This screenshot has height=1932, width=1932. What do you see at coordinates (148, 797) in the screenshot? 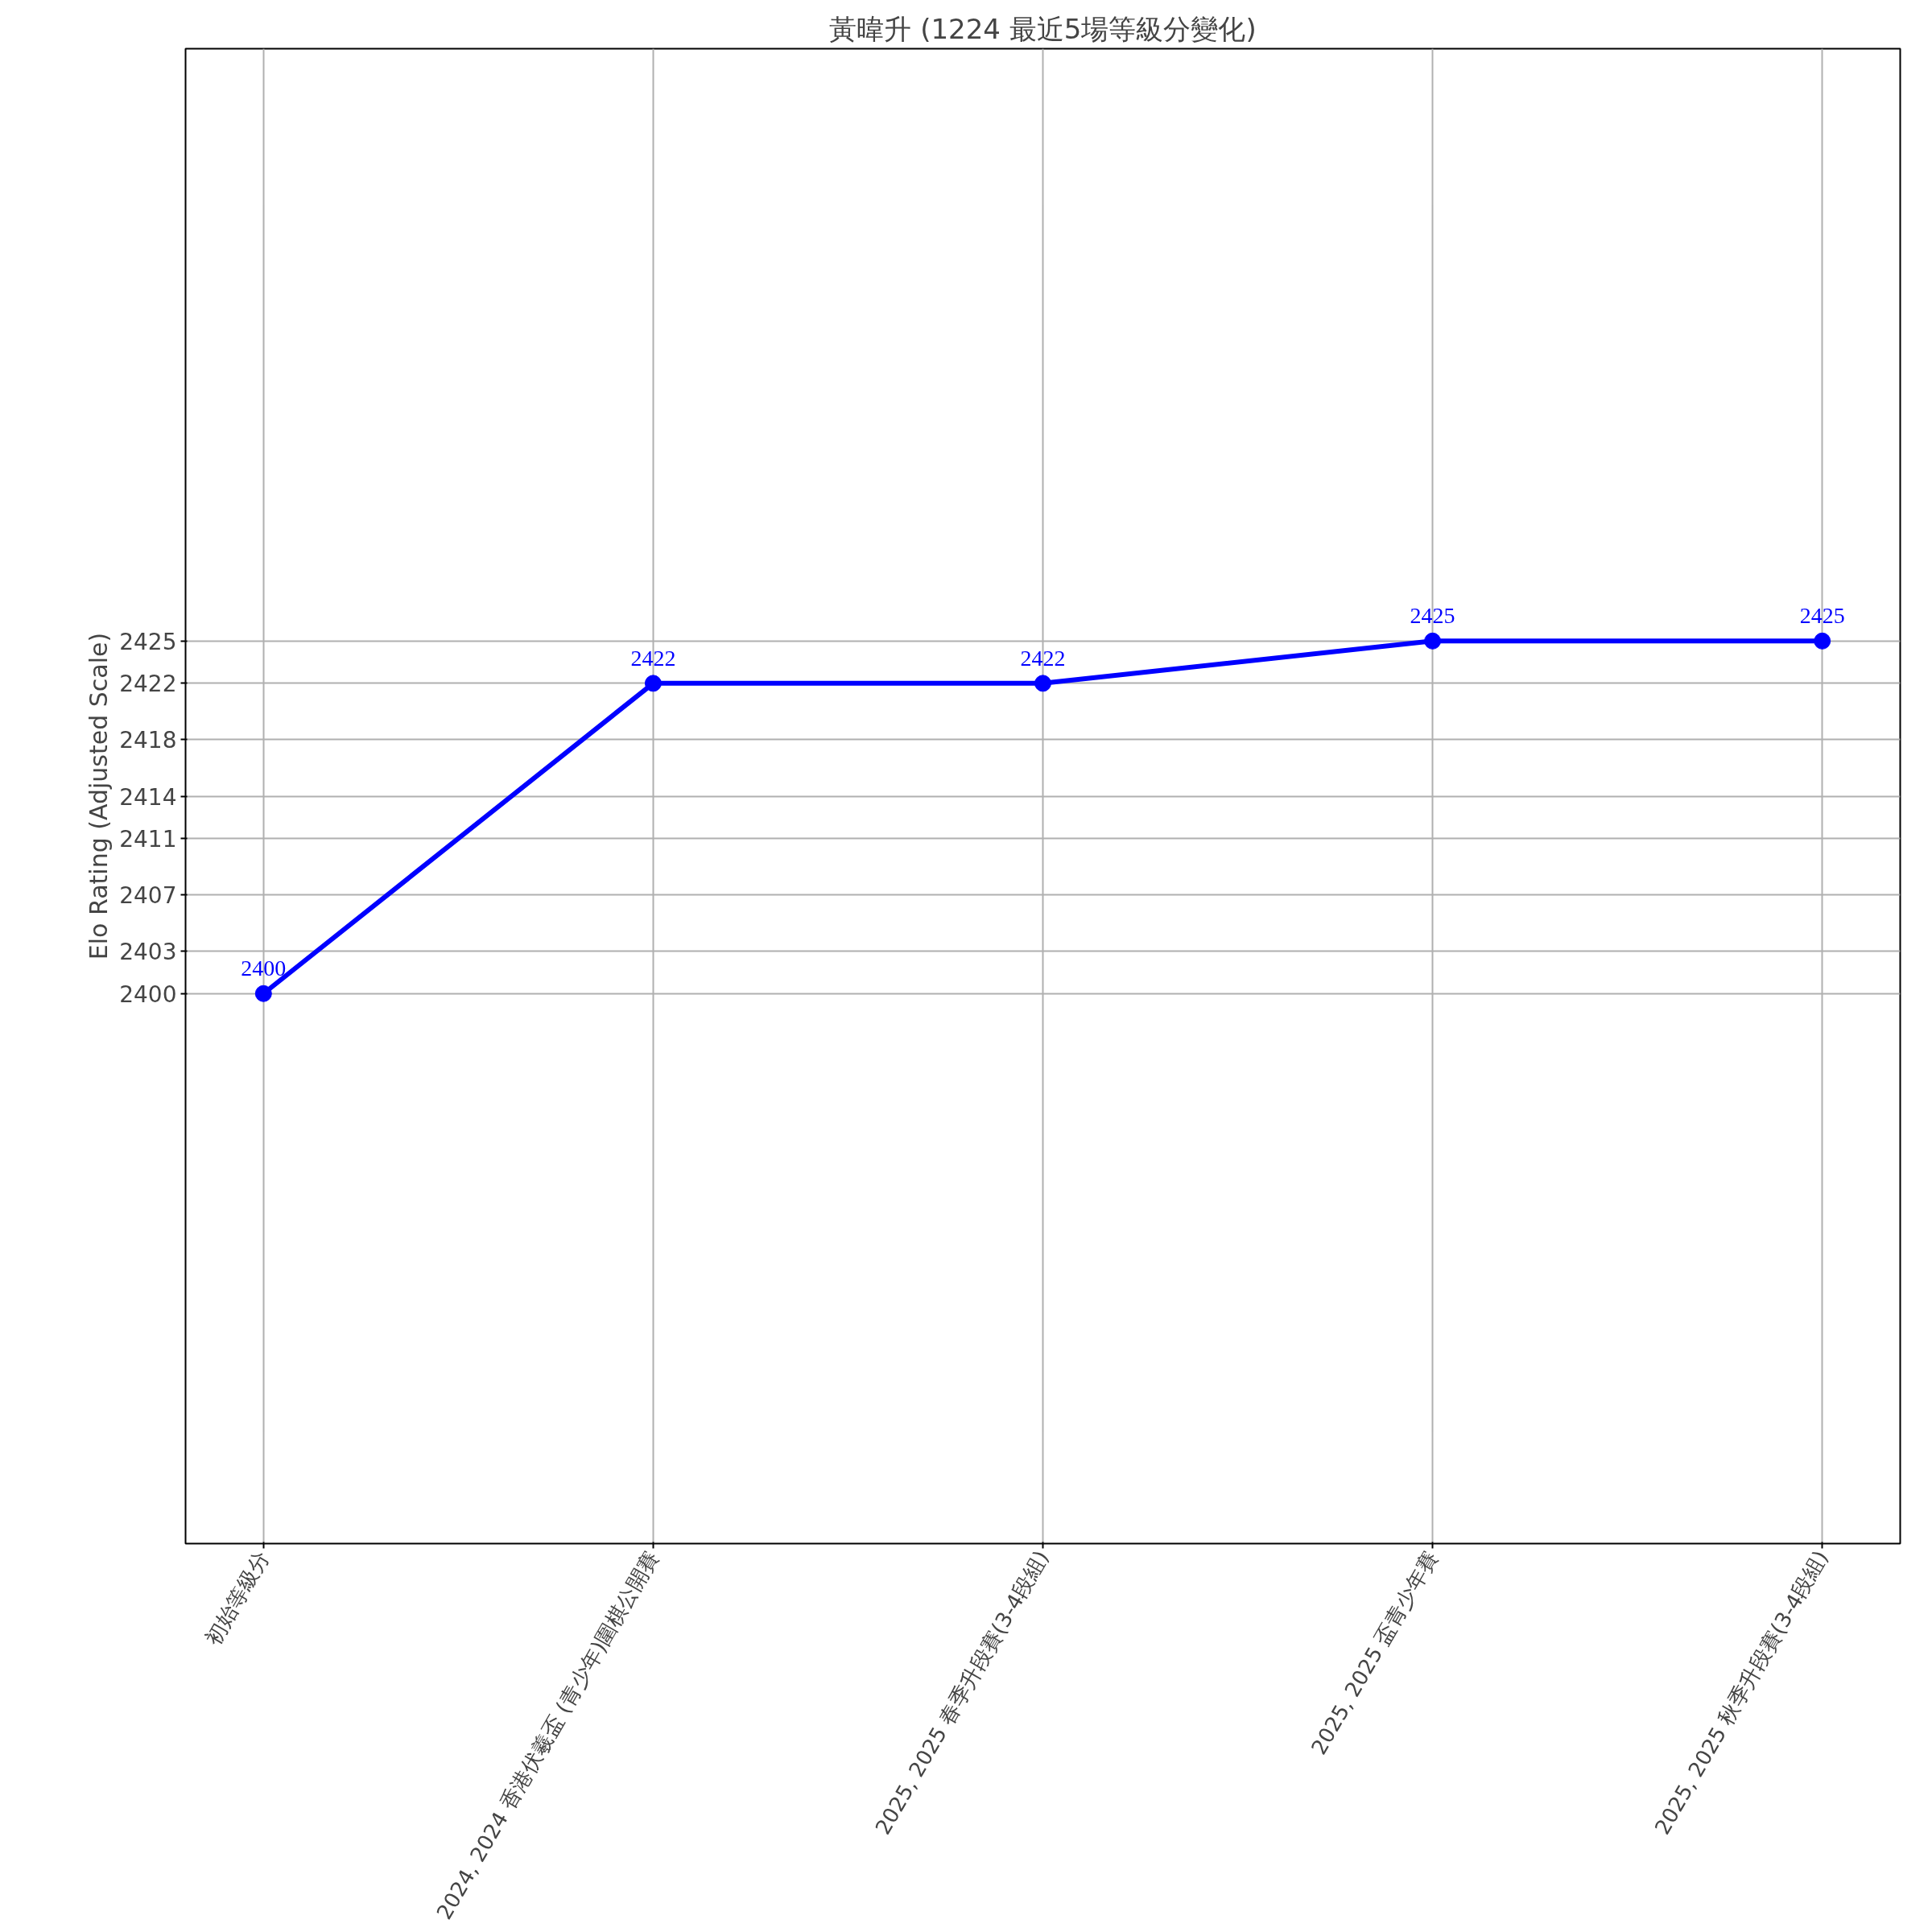
I see `y-tick-label: 2414` at bounding box center [148, 797].